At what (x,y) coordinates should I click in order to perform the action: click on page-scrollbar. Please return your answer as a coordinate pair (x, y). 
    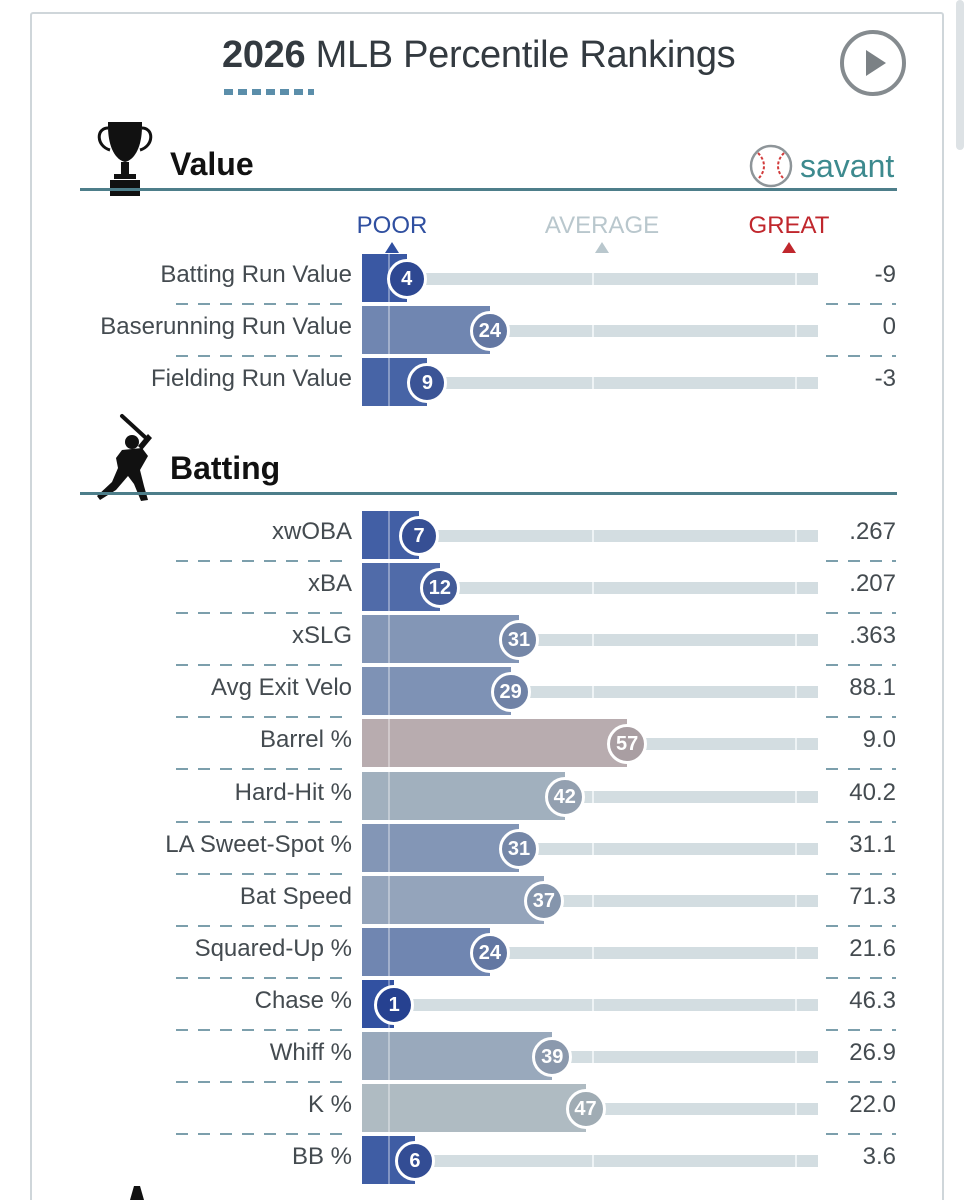
    Looking at the image, I should click on (960, 75).